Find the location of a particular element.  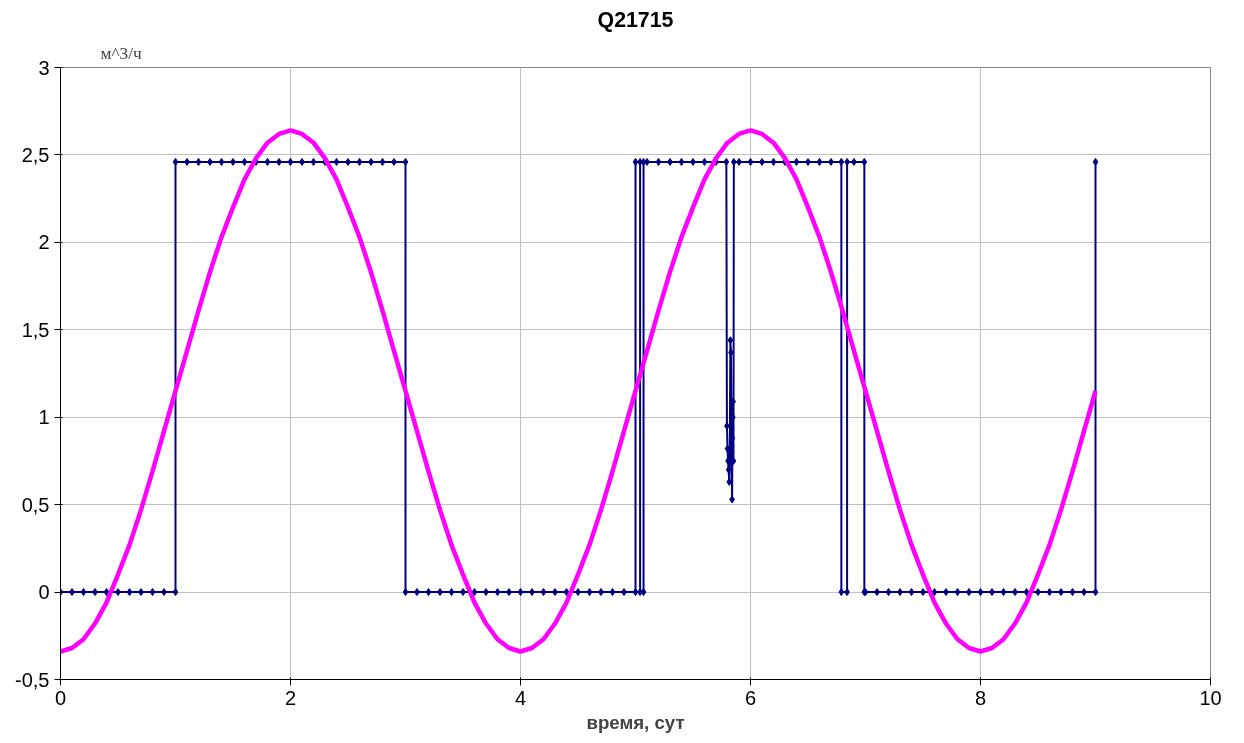

x-tick-label: 4 is located at coordinates (520, 697).